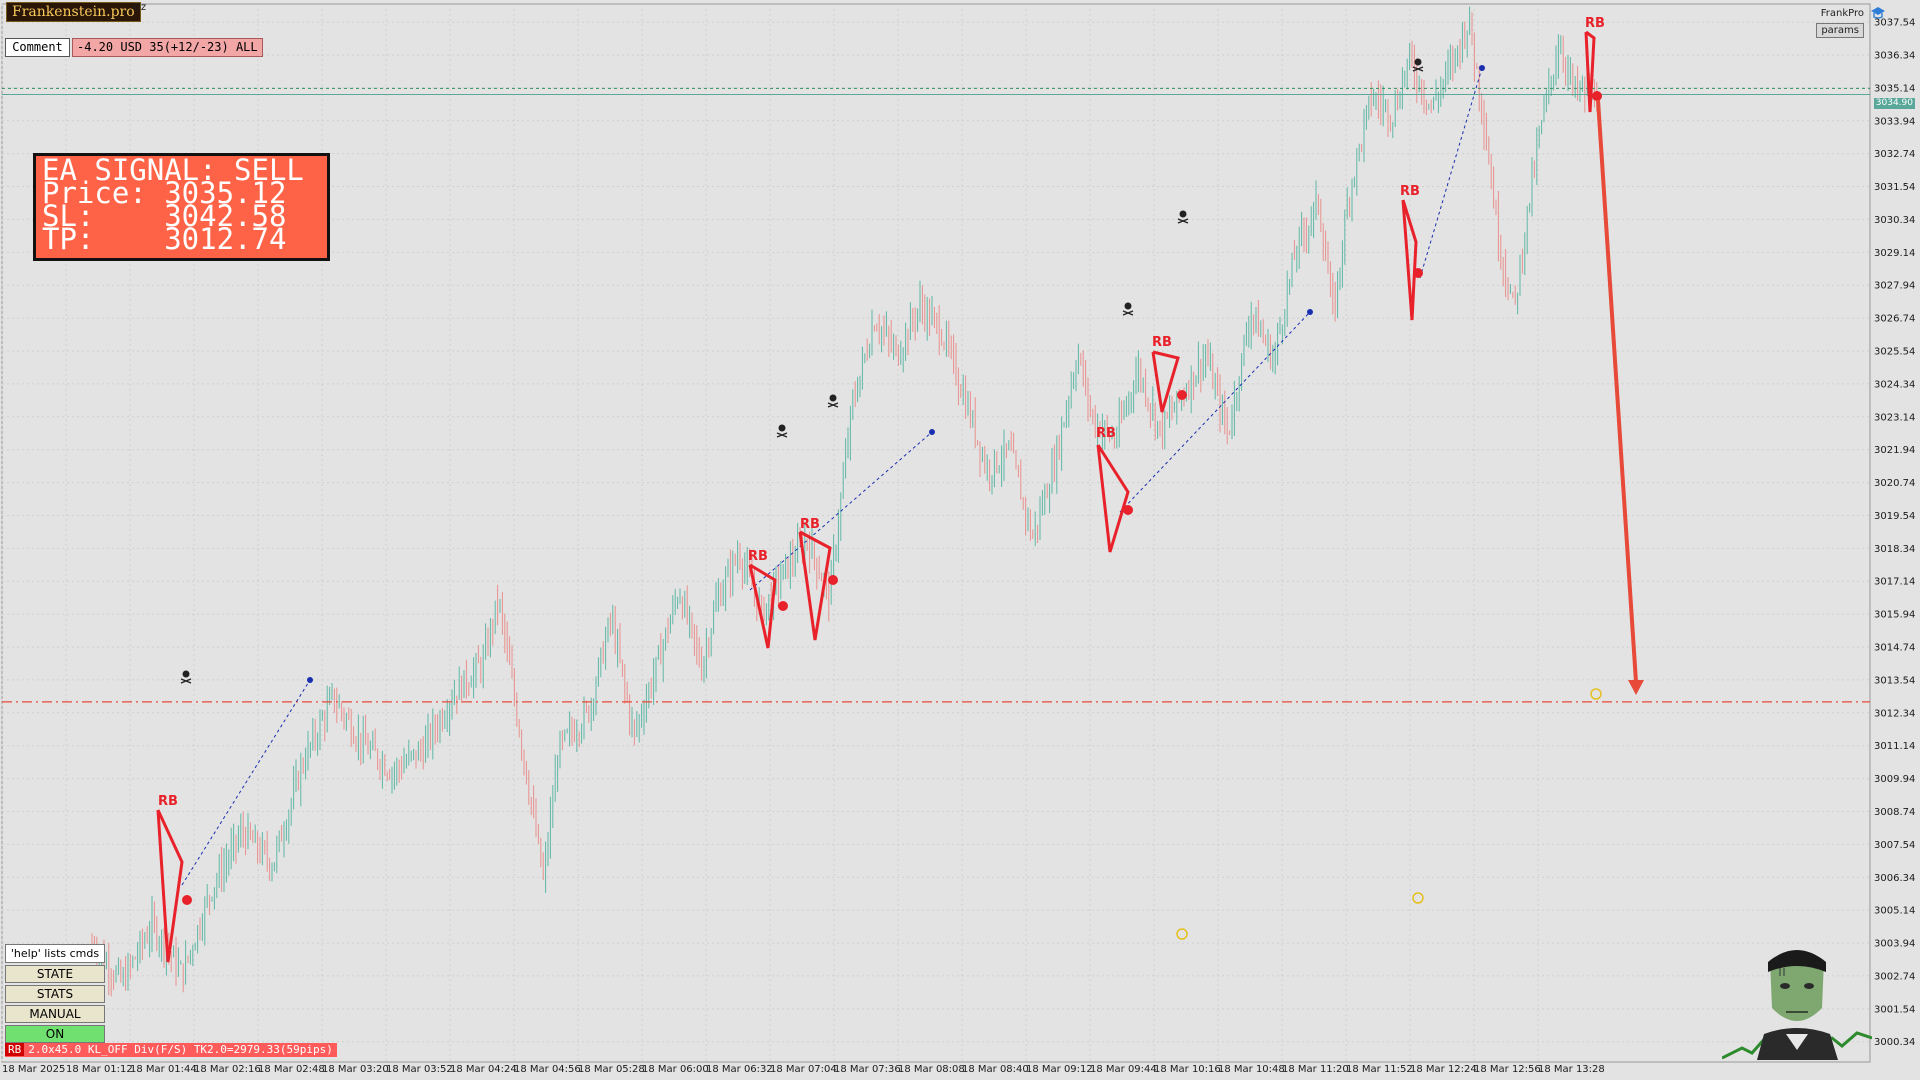 This screenshot has height=1080, width=1920. I want to click on y-tick-label: 3030.34, so click(1894, 220).